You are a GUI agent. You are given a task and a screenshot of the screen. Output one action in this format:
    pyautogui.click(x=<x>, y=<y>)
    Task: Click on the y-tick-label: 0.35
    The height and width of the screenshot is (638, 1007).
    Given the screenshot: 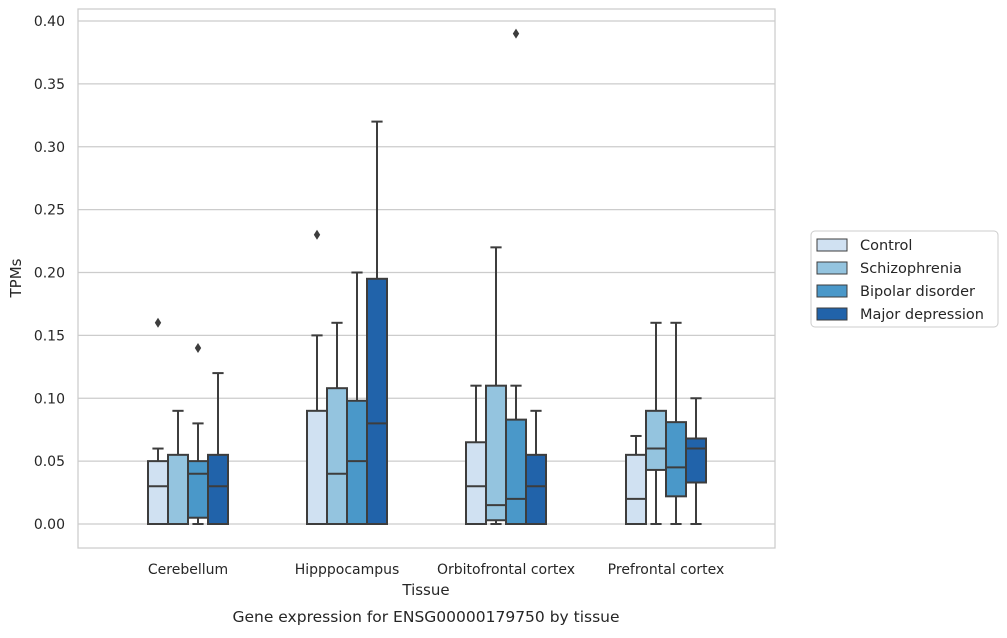 What is the action you would take?
    pyautogui.click(x=49, y=85)
    